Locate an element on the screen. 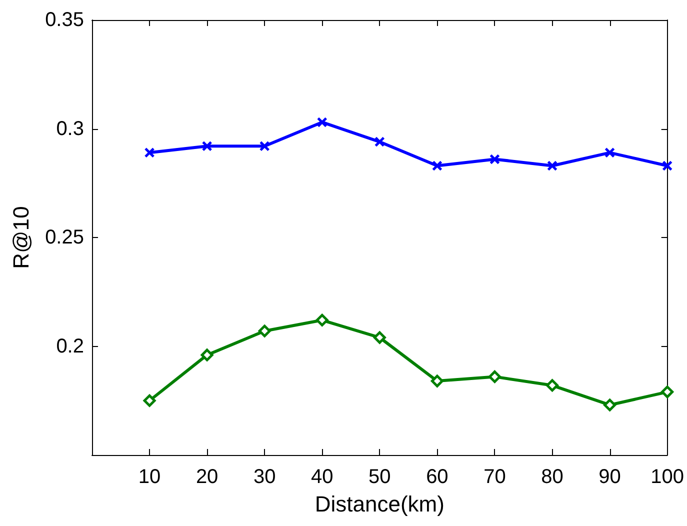 This screenshot has width=687, height=526. x-tick-label: 100 is located at coordinates (667, 477).